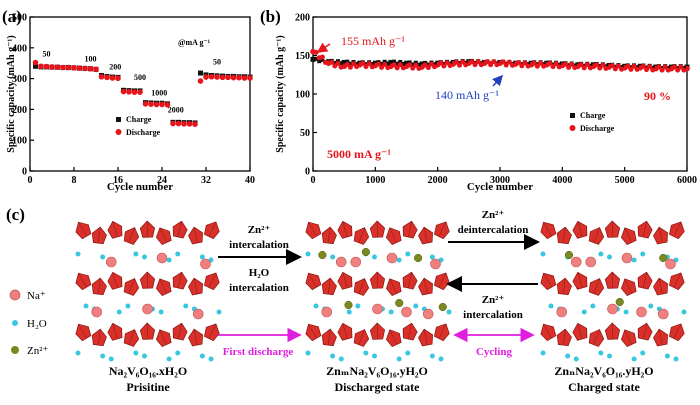  What do you see at coordinates (467, 95) in the screenshot?
I see `annotation-140: 140 mAh g⁻¹` at bounding box center [467, 95].